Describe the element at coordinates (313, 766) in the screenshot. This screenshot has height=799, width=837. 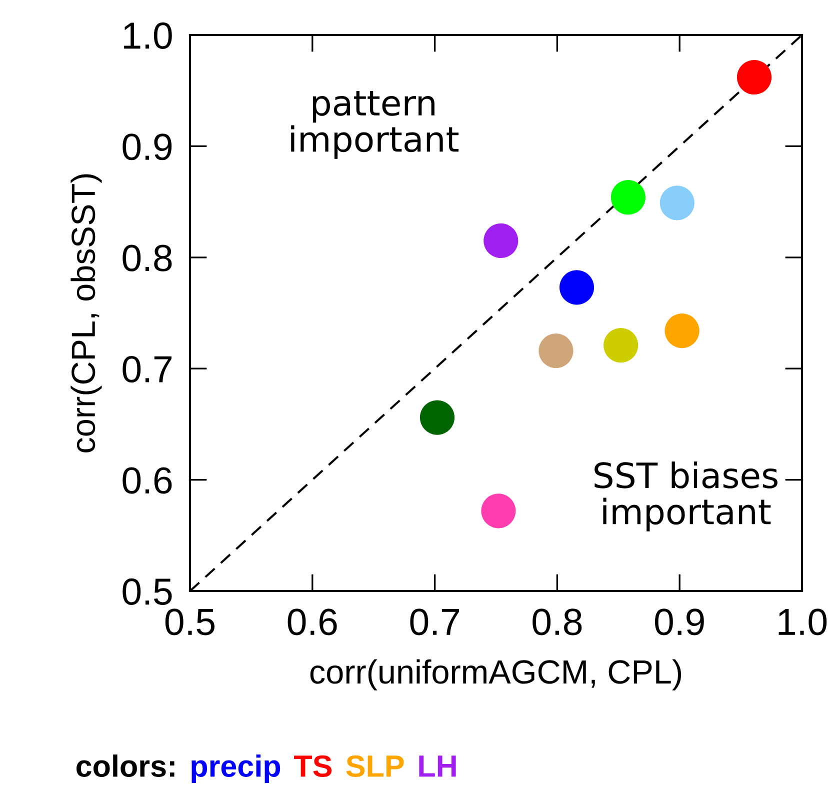
I see `text: TS` at that location.